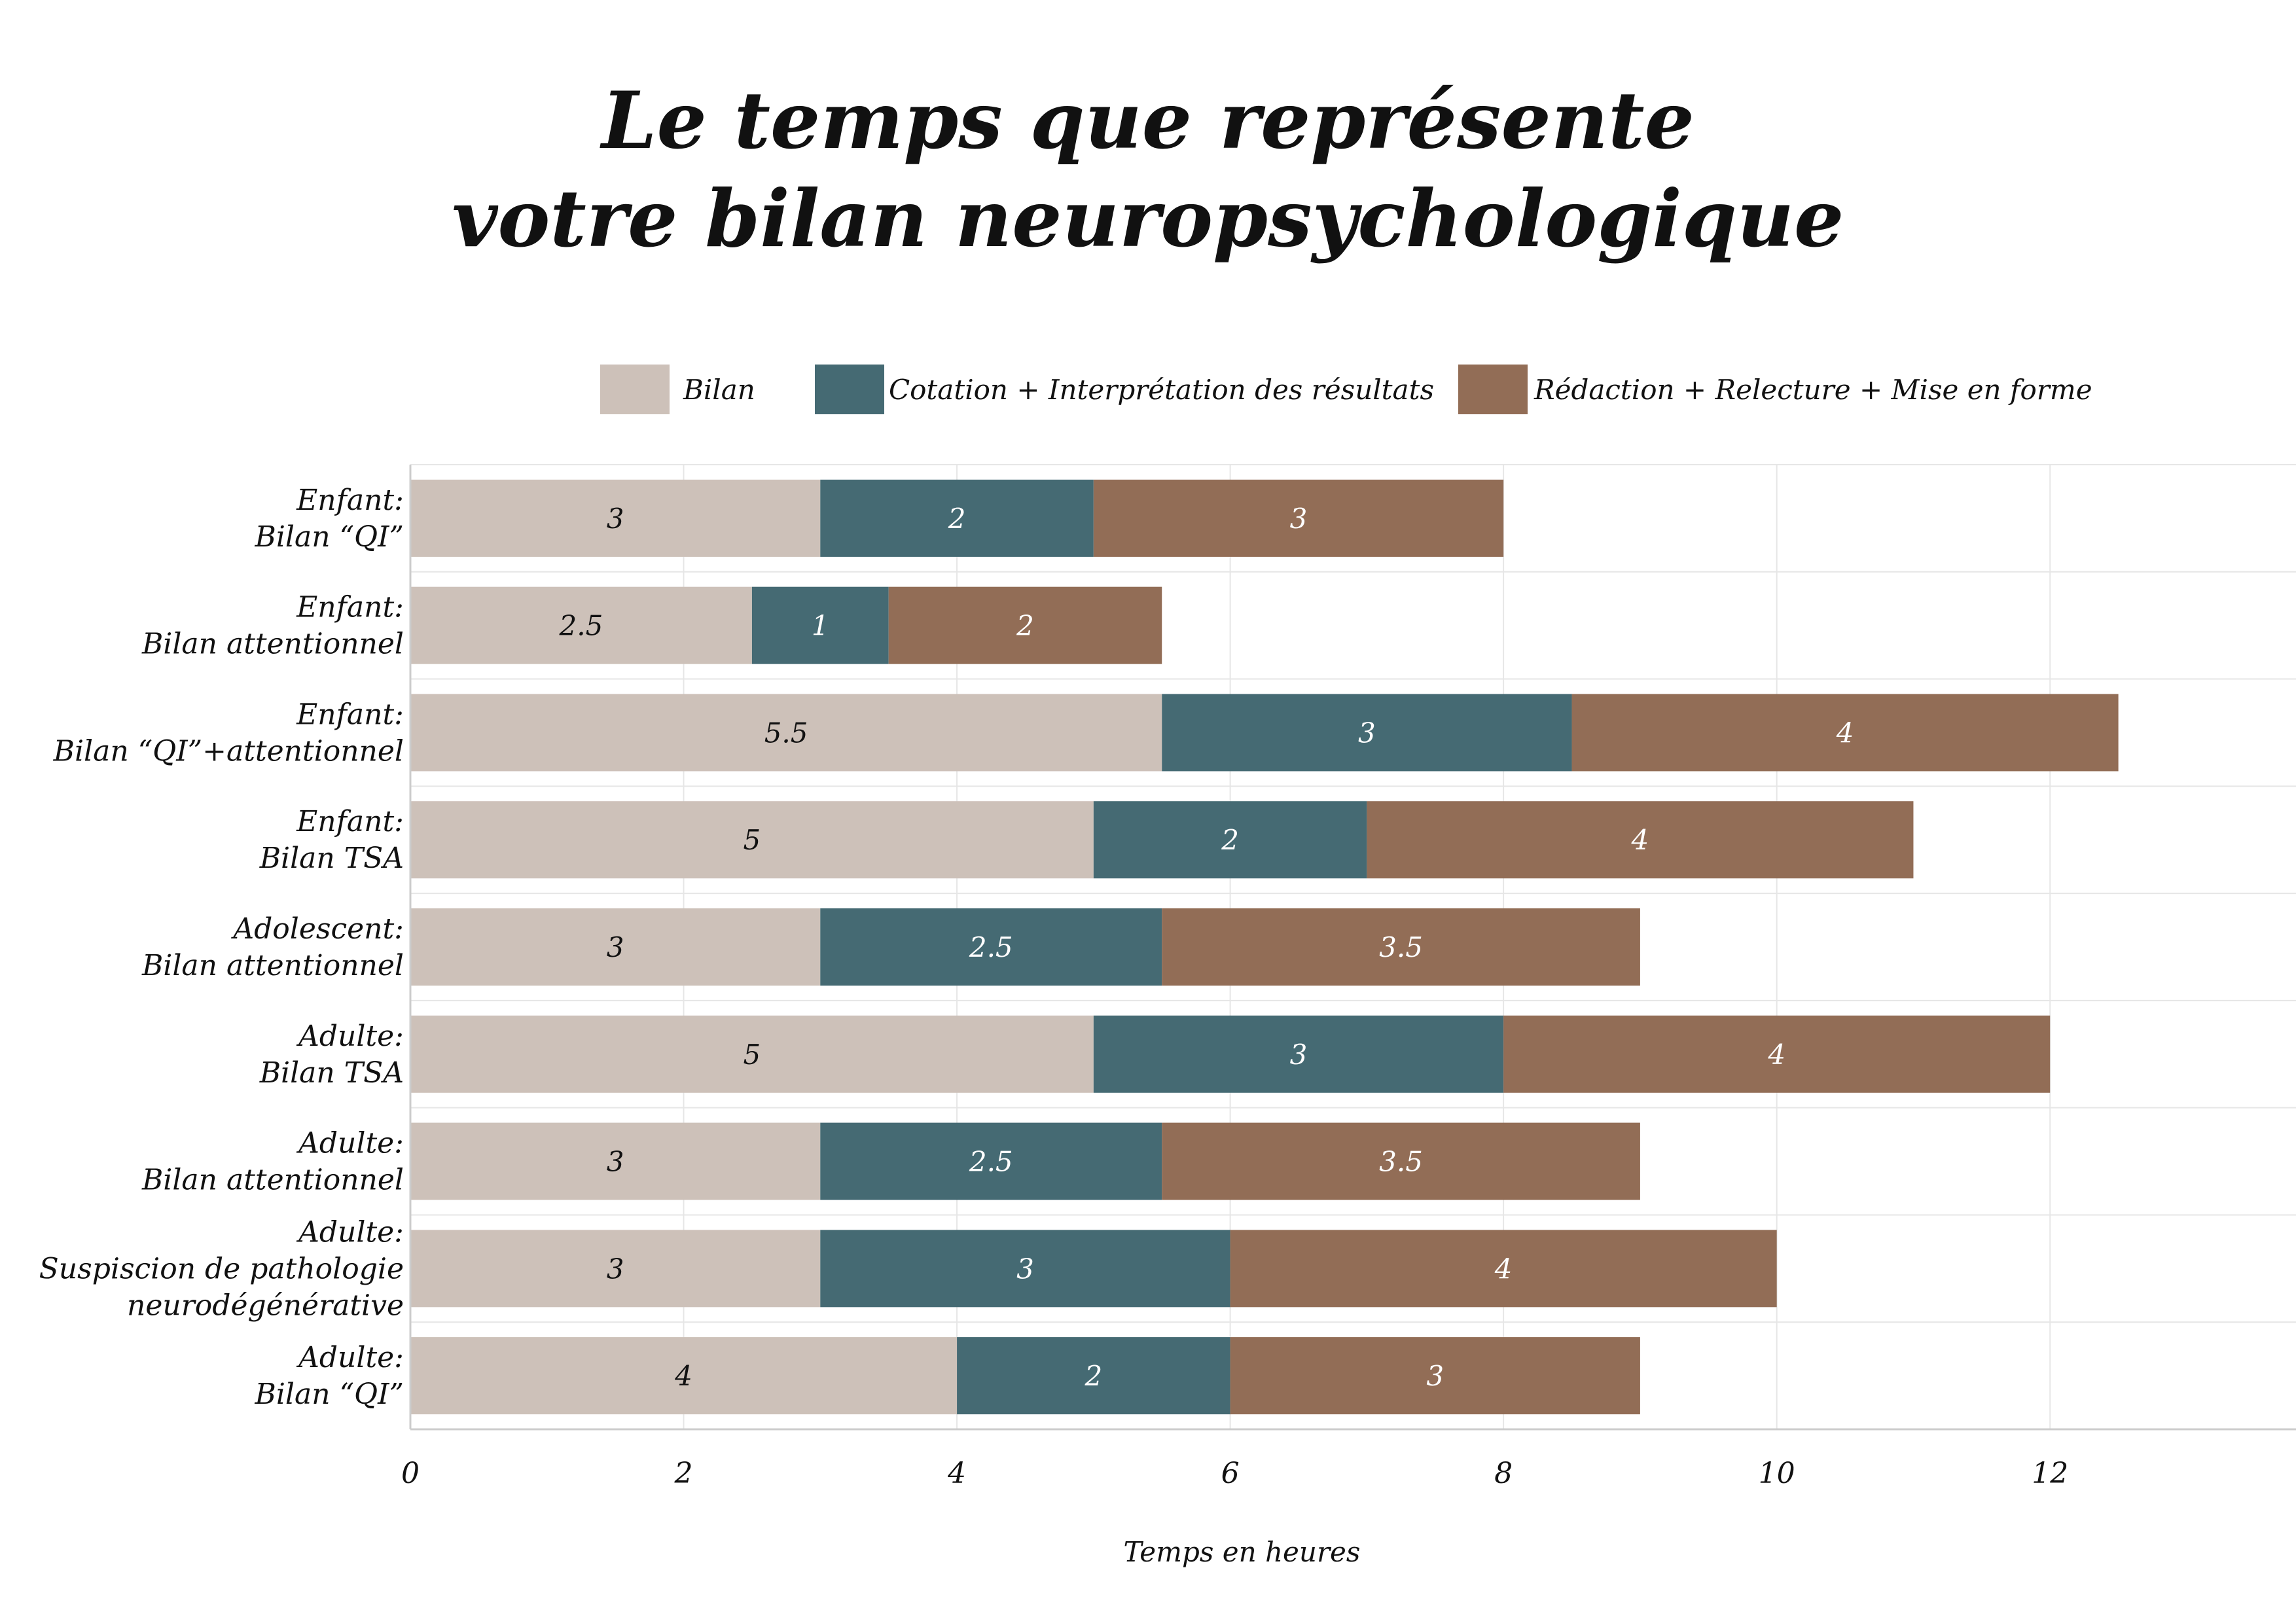 Image resolution: width=2296 pixels, height=1623 pixels. I want to click on bar-label-1-1: 1, so click(820, 626).